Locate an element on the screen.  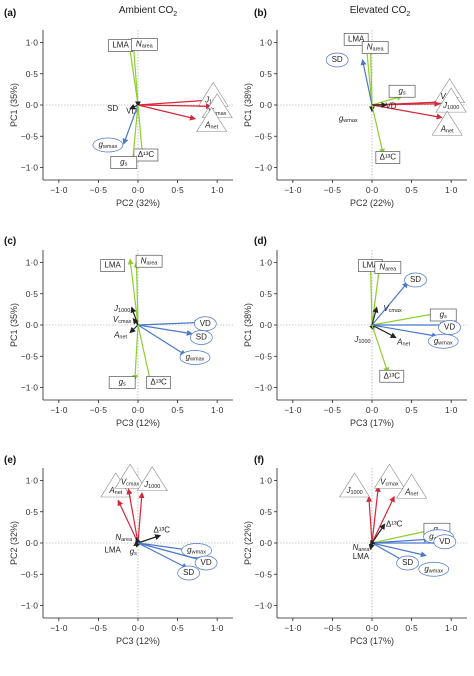
vector-j1000: J1000 is located at coordinates (152, 505).